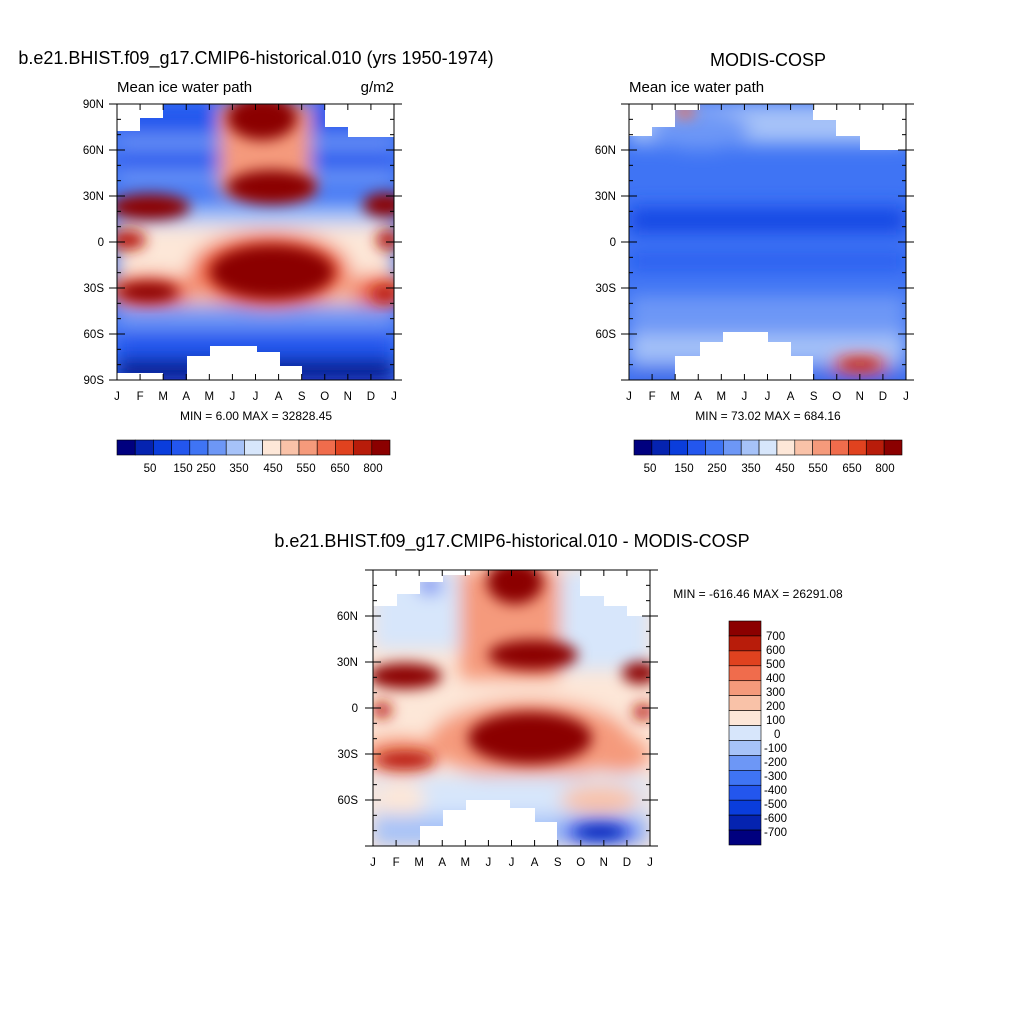  I want to click on colorbar-label: -200, so click(775, 763).